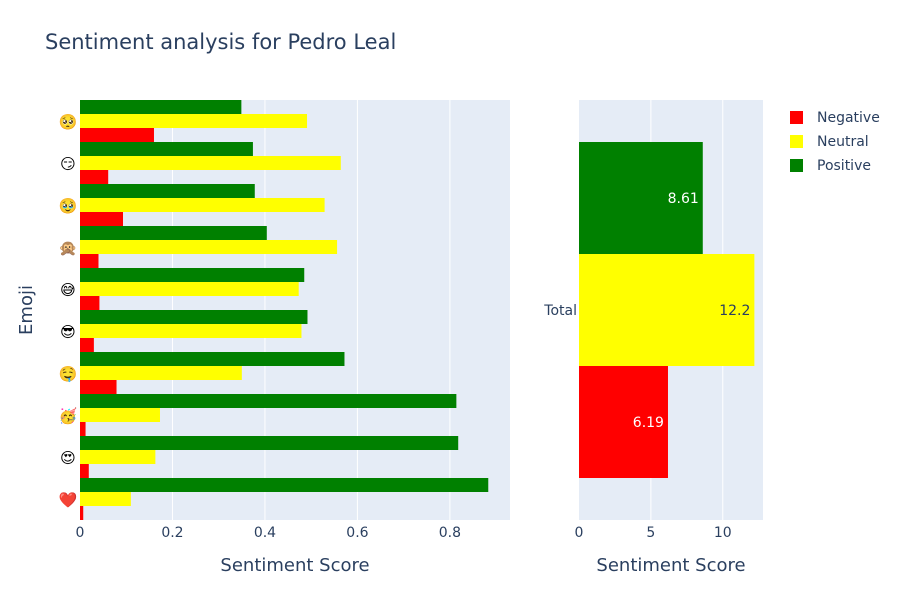 This screenshot has height=600, width=900. What do you see at coordinates (450, 533) in the screenshot?
I see `left-x-tick-label: 0.8` at bounding box center [450, 533].